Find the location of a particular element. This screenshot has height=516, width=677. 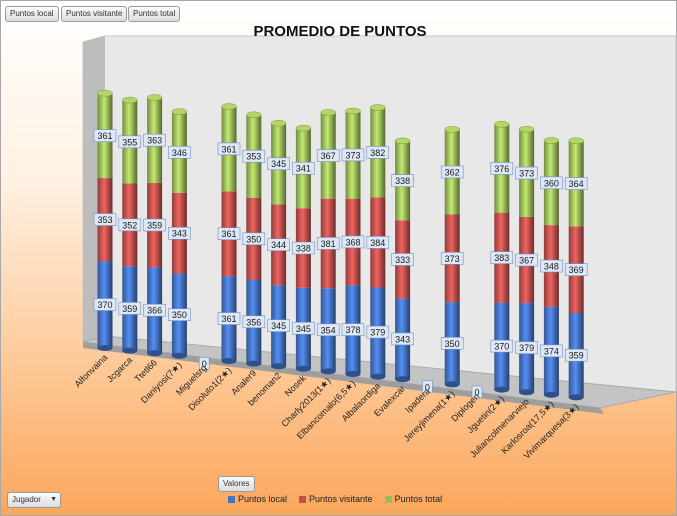

data-label: 363 is located at coordinates (154, 141).